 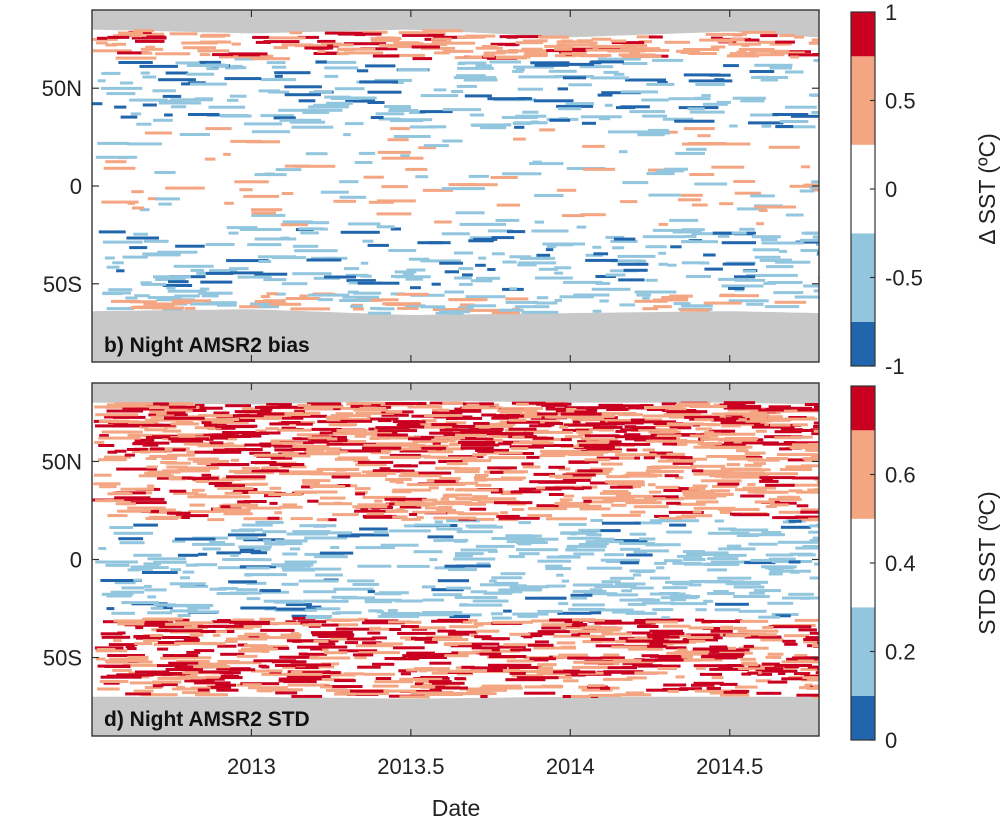 I want to click on colorbar-title: STD SST (ºC), so click(x=987, y=562).